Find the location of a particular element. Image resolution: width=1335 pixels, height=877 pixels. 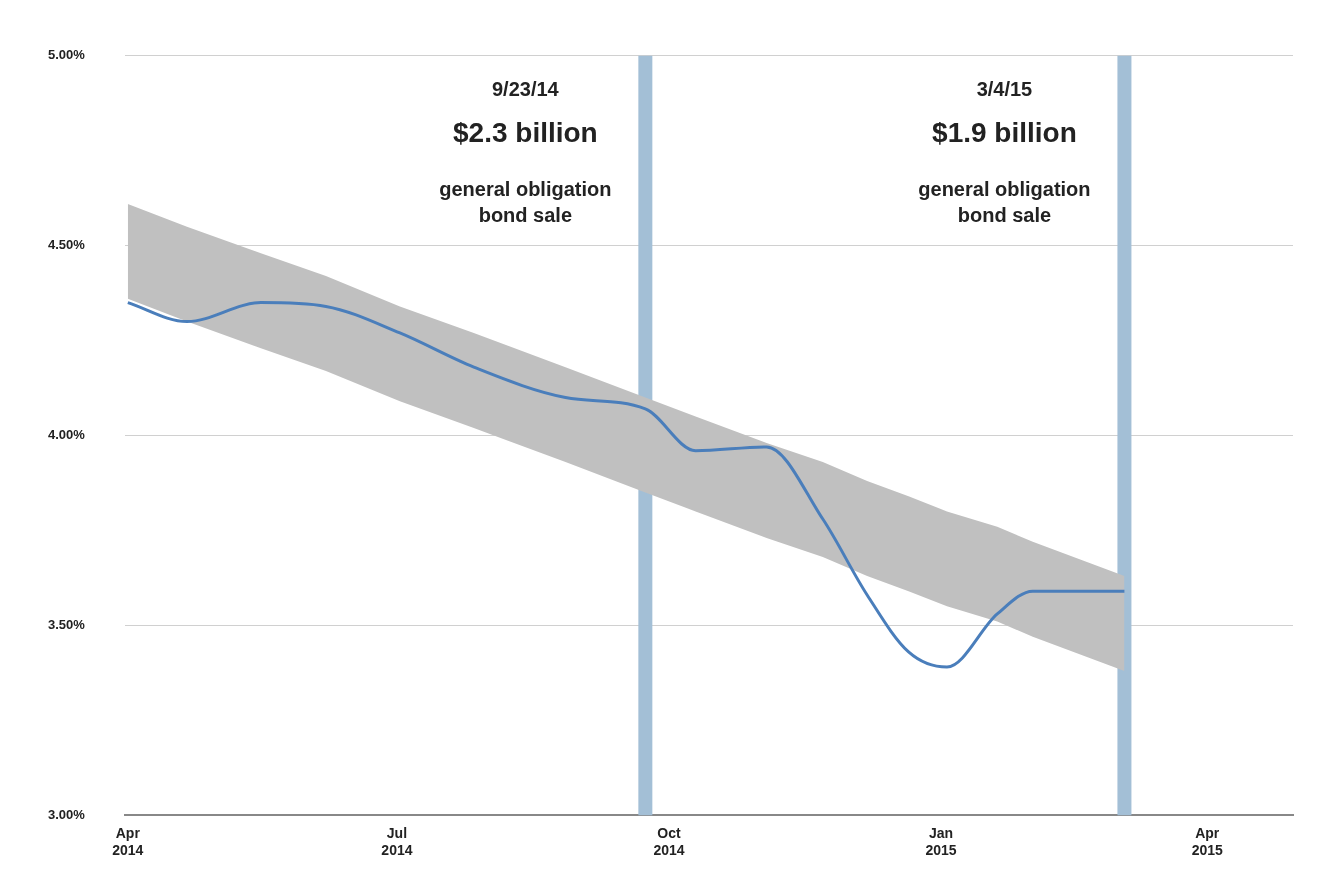

x-tick-label: Apr 2015 is located at coordinates (1207, 842).